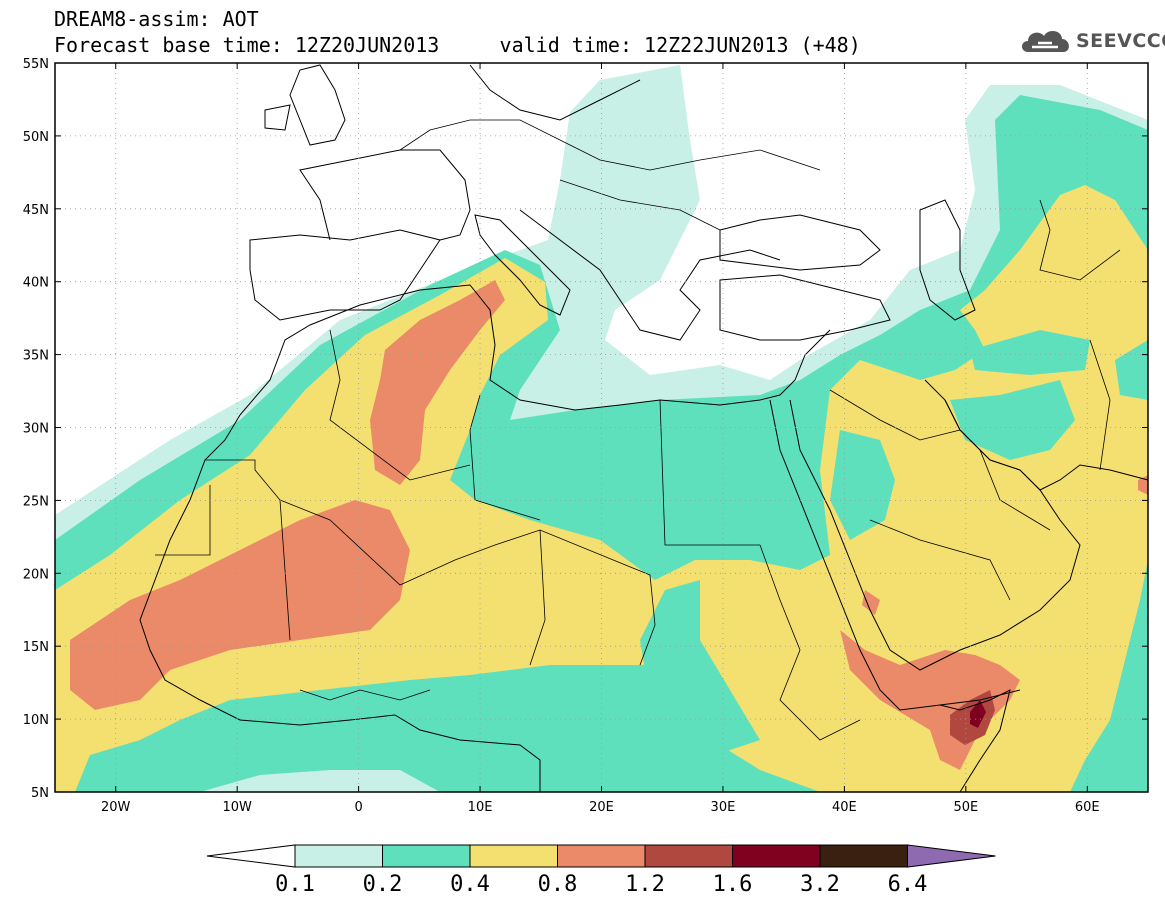 Image resolution: width=1165 pixels, height=905 pixels. What do you see at coordinates (36, 356) in the screenshot?
I see `lat-tick-label: 35N` at bounding box center [36, 356].